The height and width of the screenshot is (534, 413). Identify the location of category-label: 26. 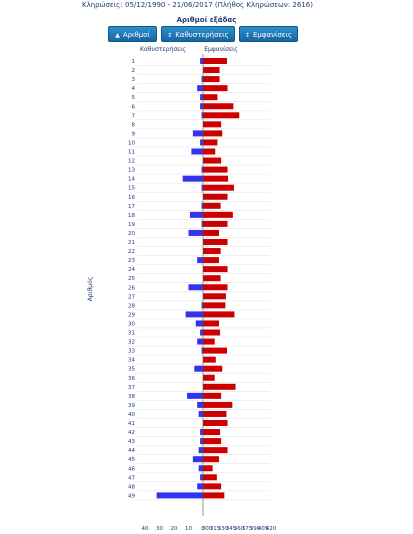
(131, 288).